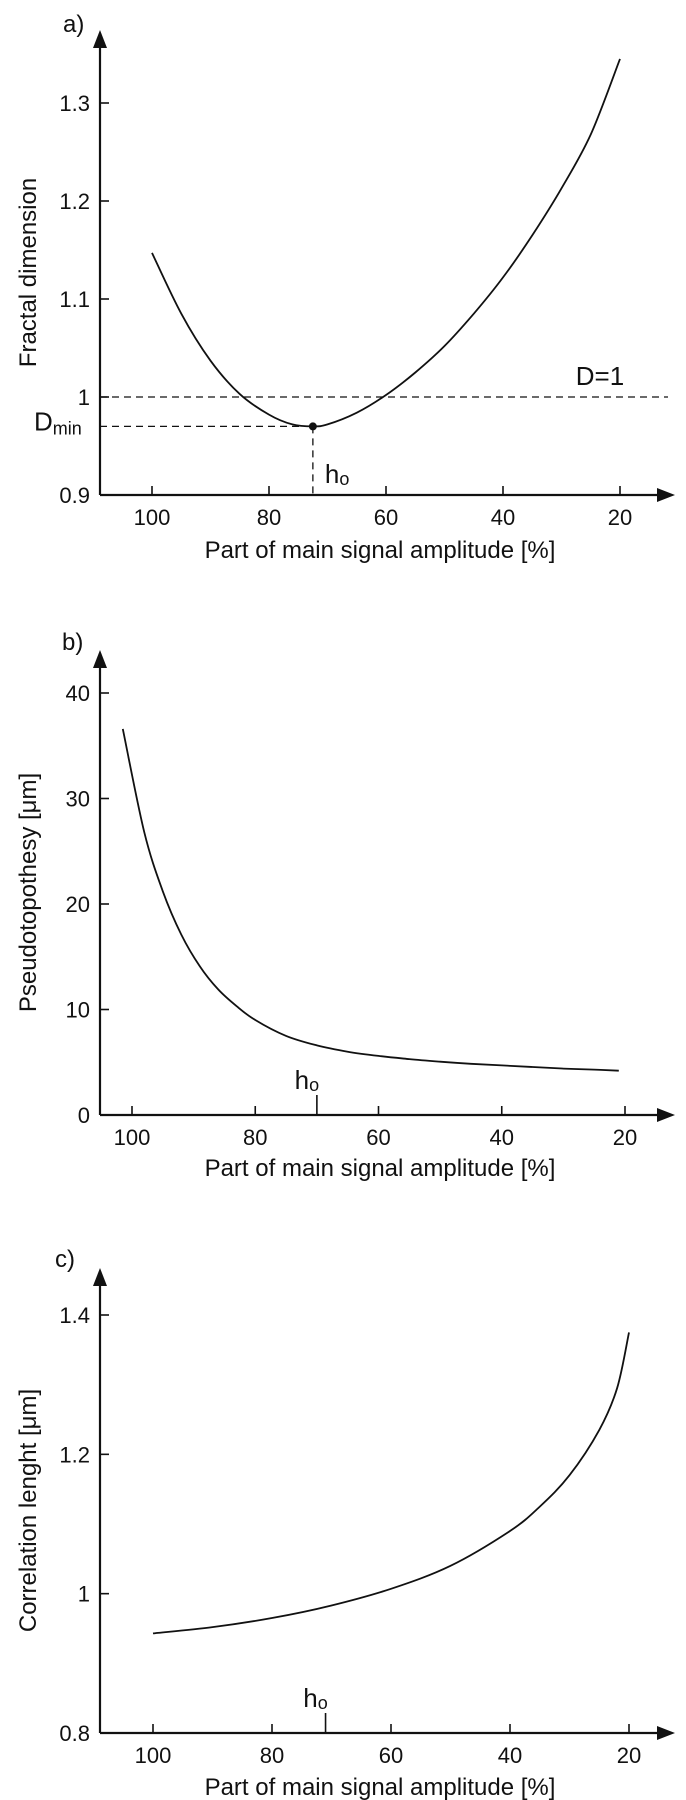  Describe the element at coordinates (78, 799) in the screenshot. I see `y-tick-label: 30` at that location.